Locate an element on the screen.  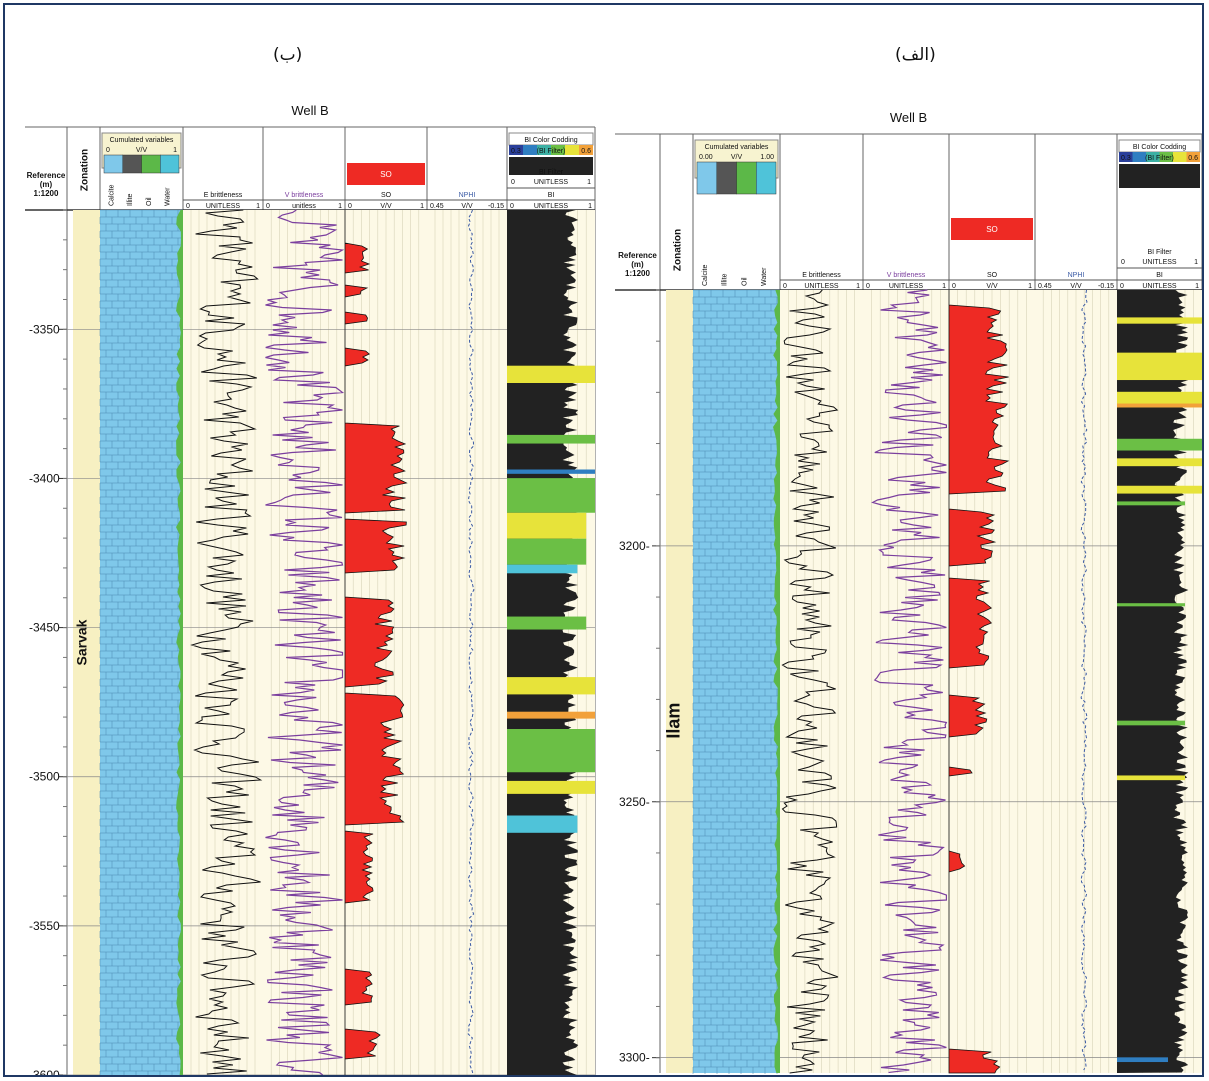
depth-tick-label: -3450 is located at coordinates (44, 628).